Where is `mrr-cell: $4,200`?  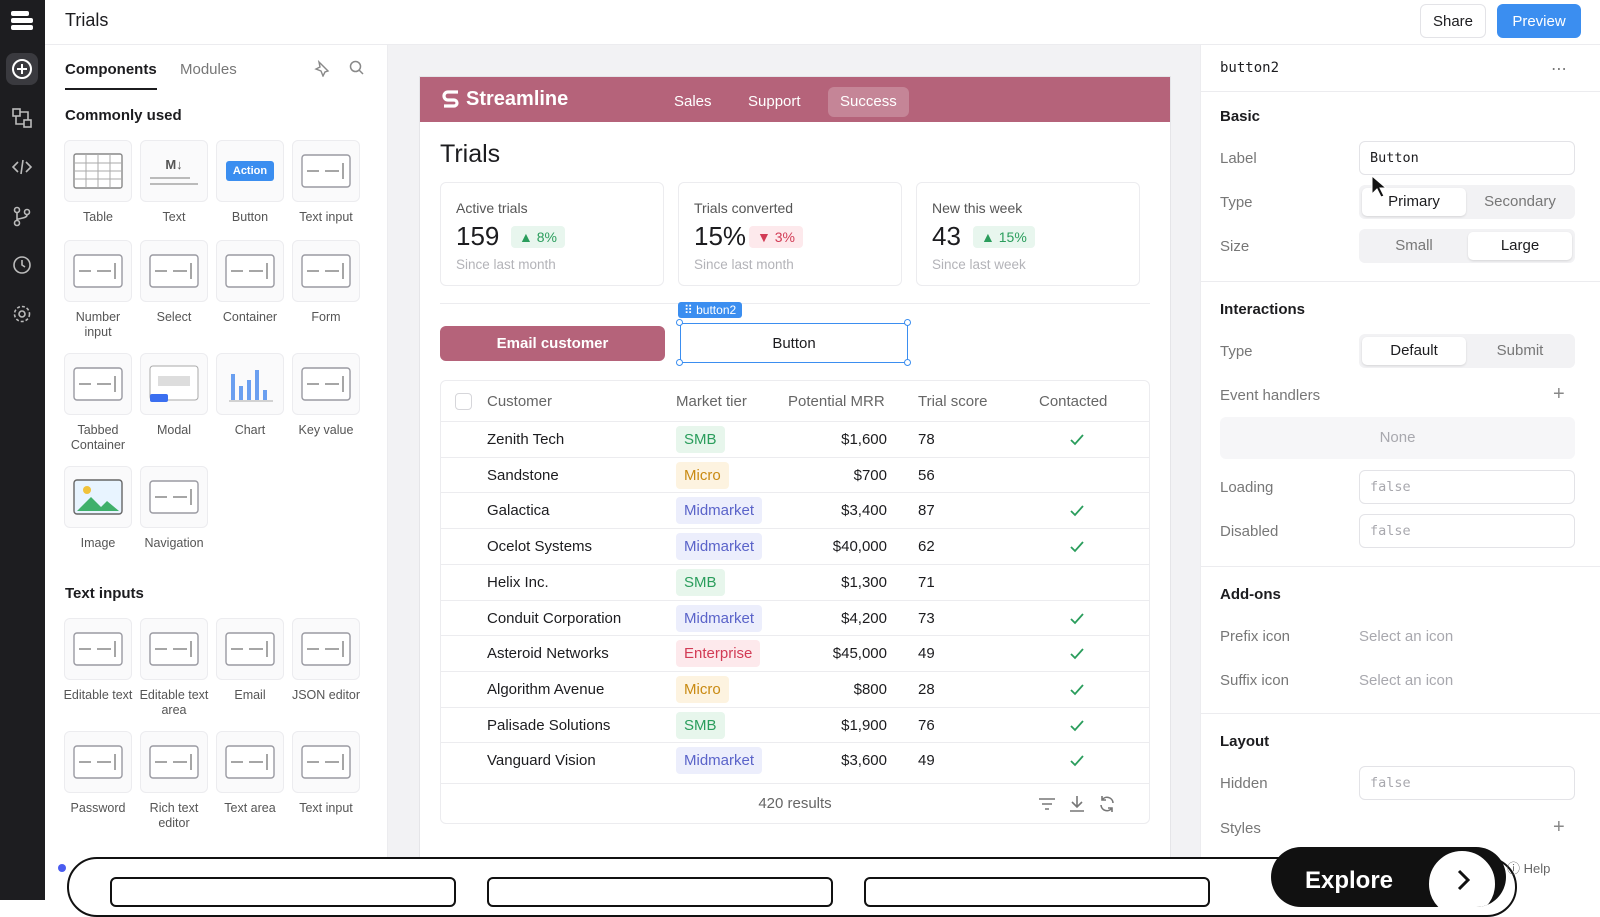
mrr-cell: $4,200 is located at coordinates (864, 618).